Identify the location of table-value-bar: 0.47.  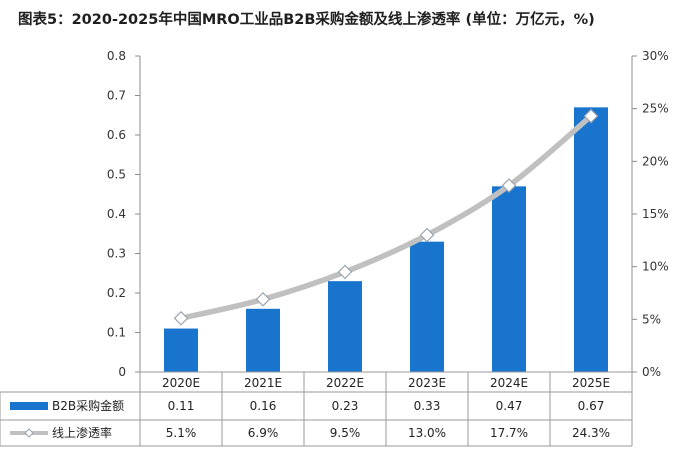
(509, 406).